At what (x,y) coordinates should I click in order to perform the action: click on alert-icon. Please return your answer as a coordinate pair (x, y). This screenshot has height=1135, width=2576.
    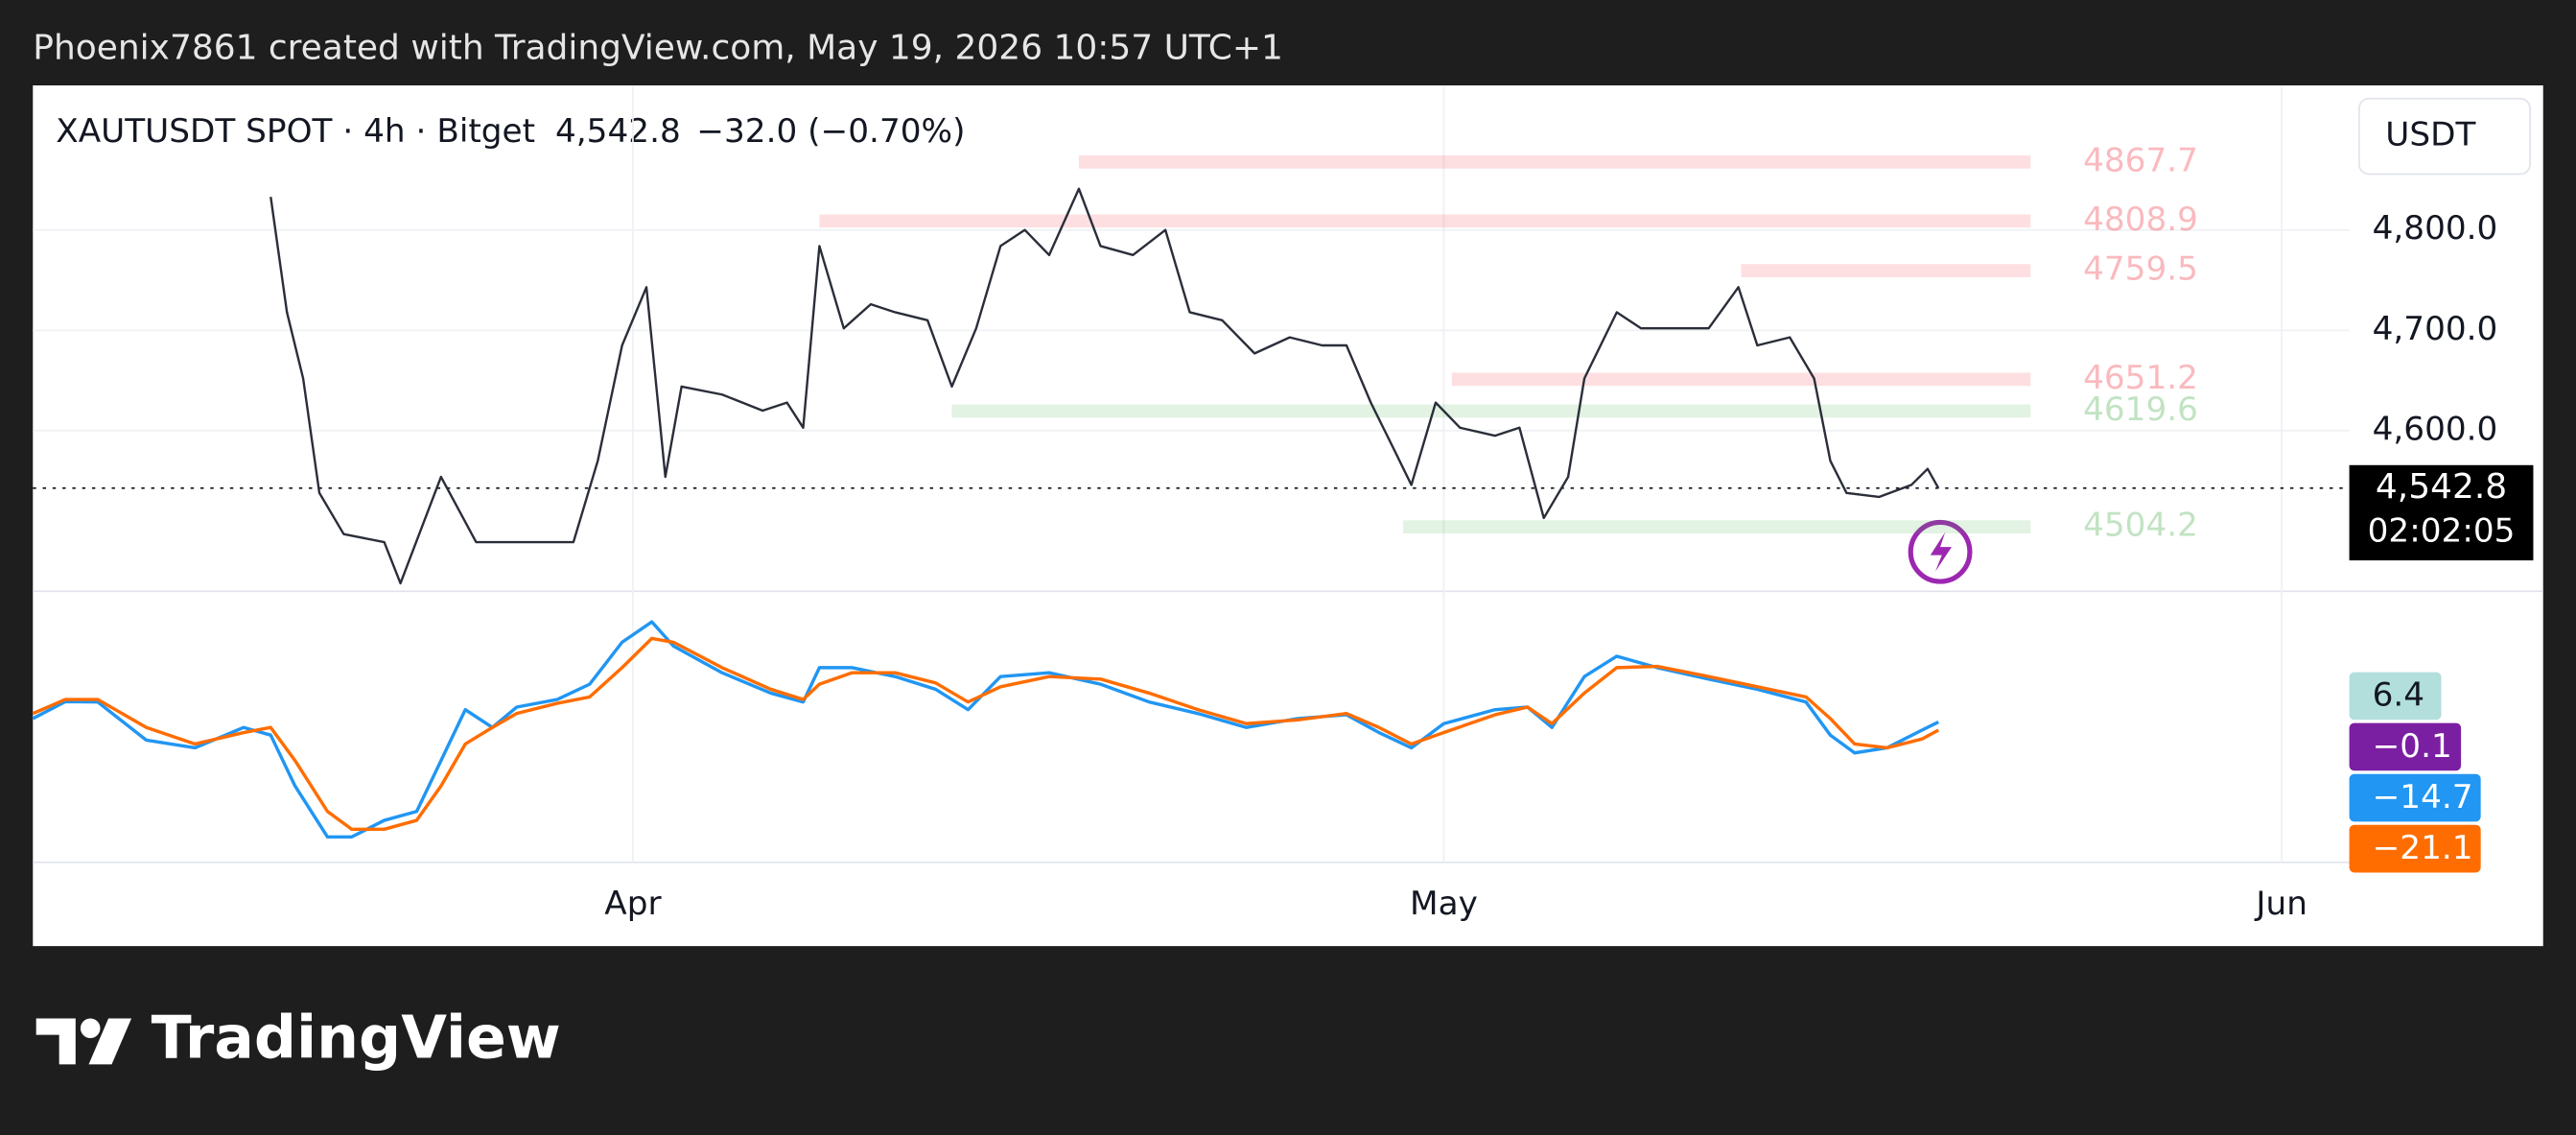
    Looking at the image, I should click on (1940, 551).